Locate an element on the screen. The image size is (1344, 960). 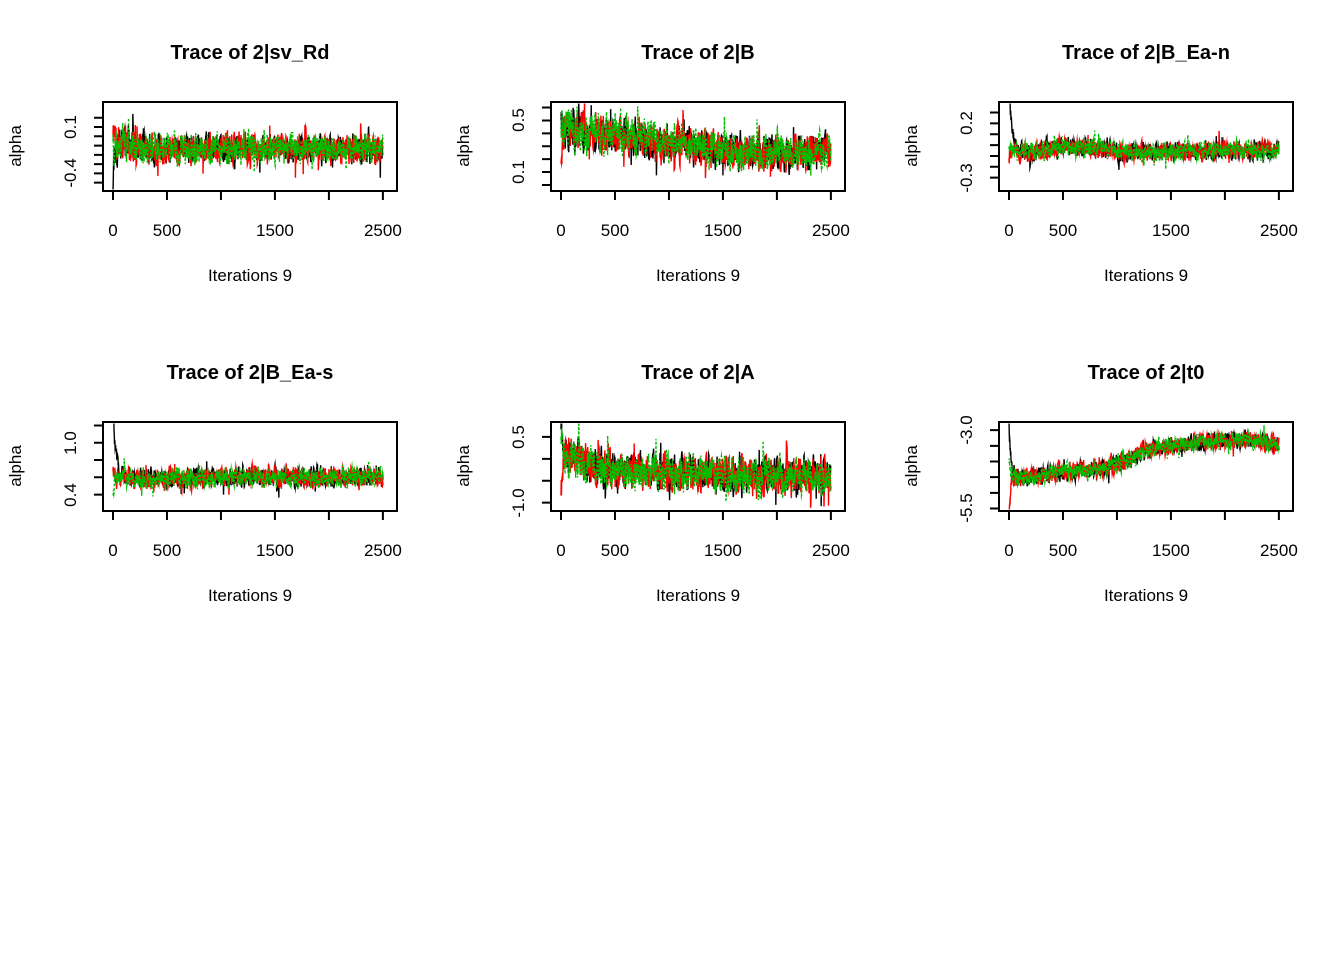
y-tick-label: -1.0 is located at coordinates (518, 503).